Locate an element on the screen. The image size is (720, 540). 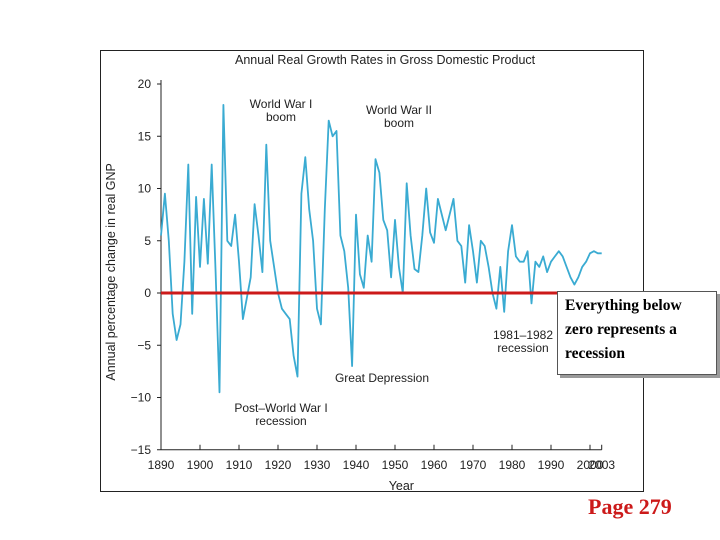
annotation-depression: Great Depression is located at coordinates (382, 378).